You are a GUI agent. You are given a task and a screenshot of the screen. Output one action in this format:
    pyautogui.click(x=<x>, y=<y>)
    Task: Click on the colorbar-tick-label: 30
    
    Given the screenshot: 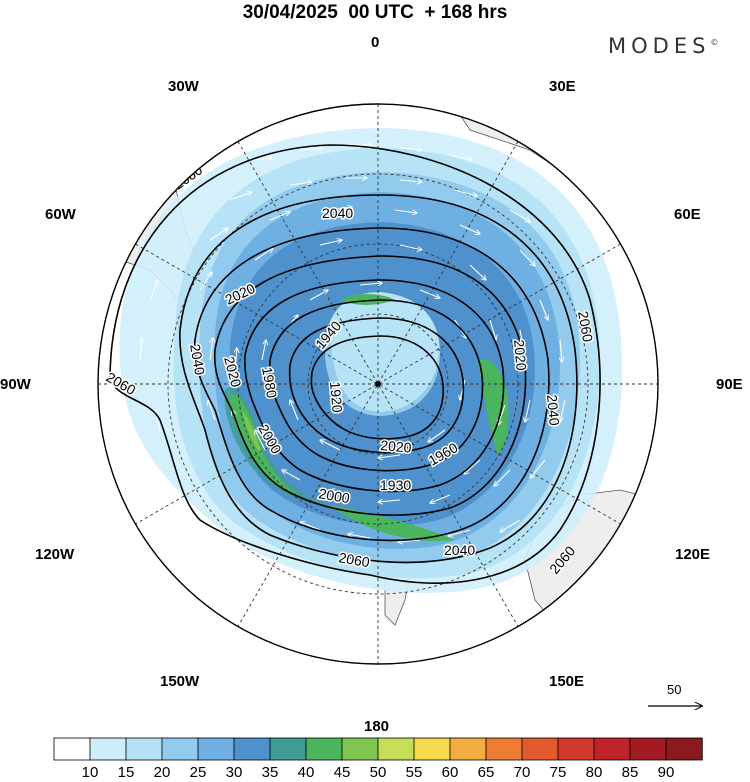 What is the action you would take?
    pyautogui.click(x=234, y=772)
    